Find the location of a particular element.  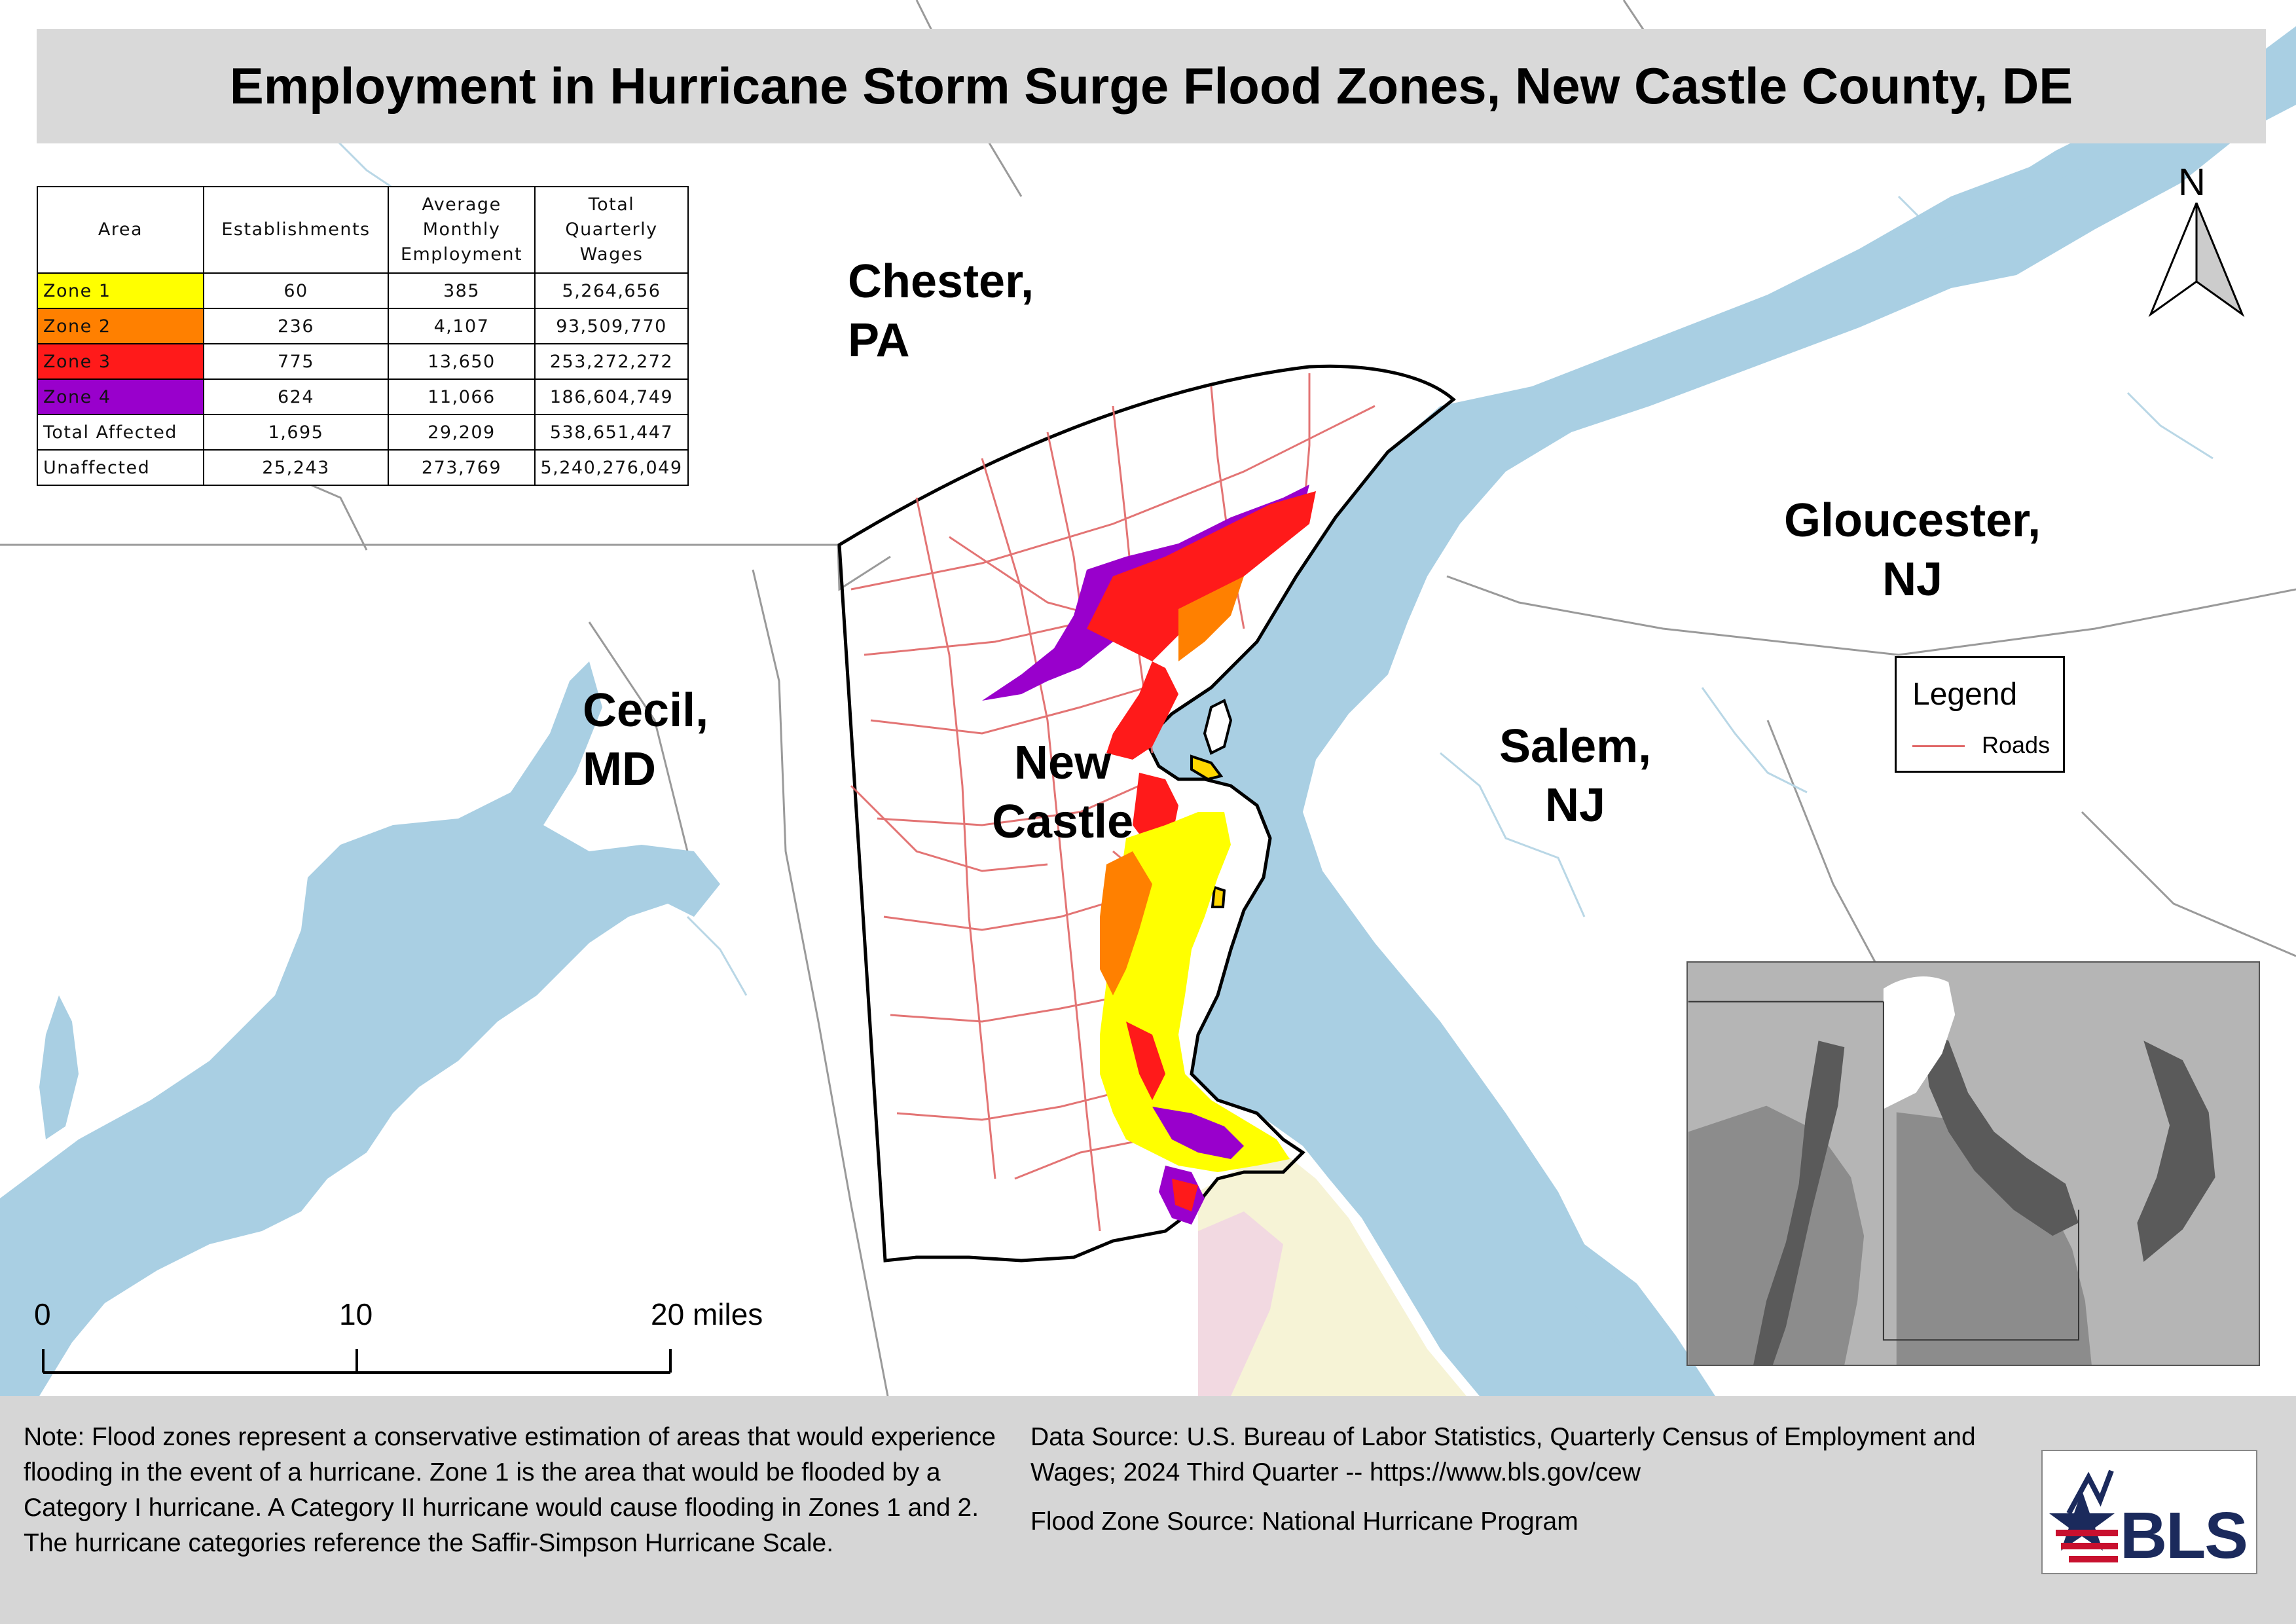

map-legend: Legend Roads is located at coordinates (1980, 714).